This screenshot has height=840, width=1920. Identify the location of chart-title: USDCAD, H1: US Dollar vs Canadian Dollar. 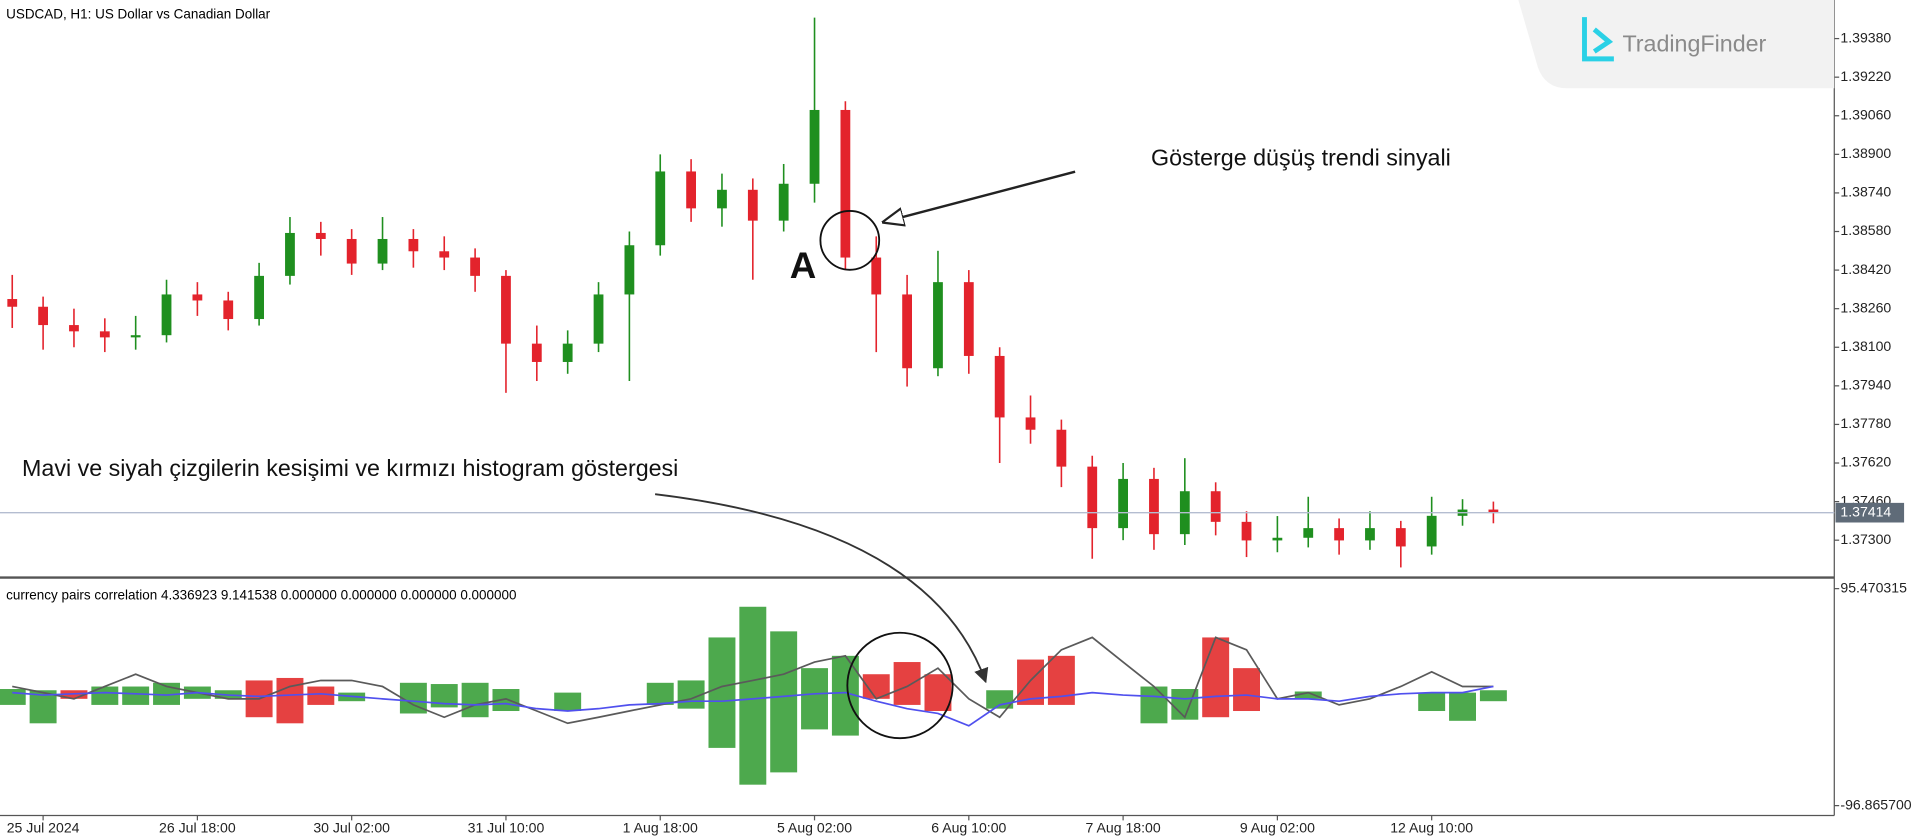
(138, 13).